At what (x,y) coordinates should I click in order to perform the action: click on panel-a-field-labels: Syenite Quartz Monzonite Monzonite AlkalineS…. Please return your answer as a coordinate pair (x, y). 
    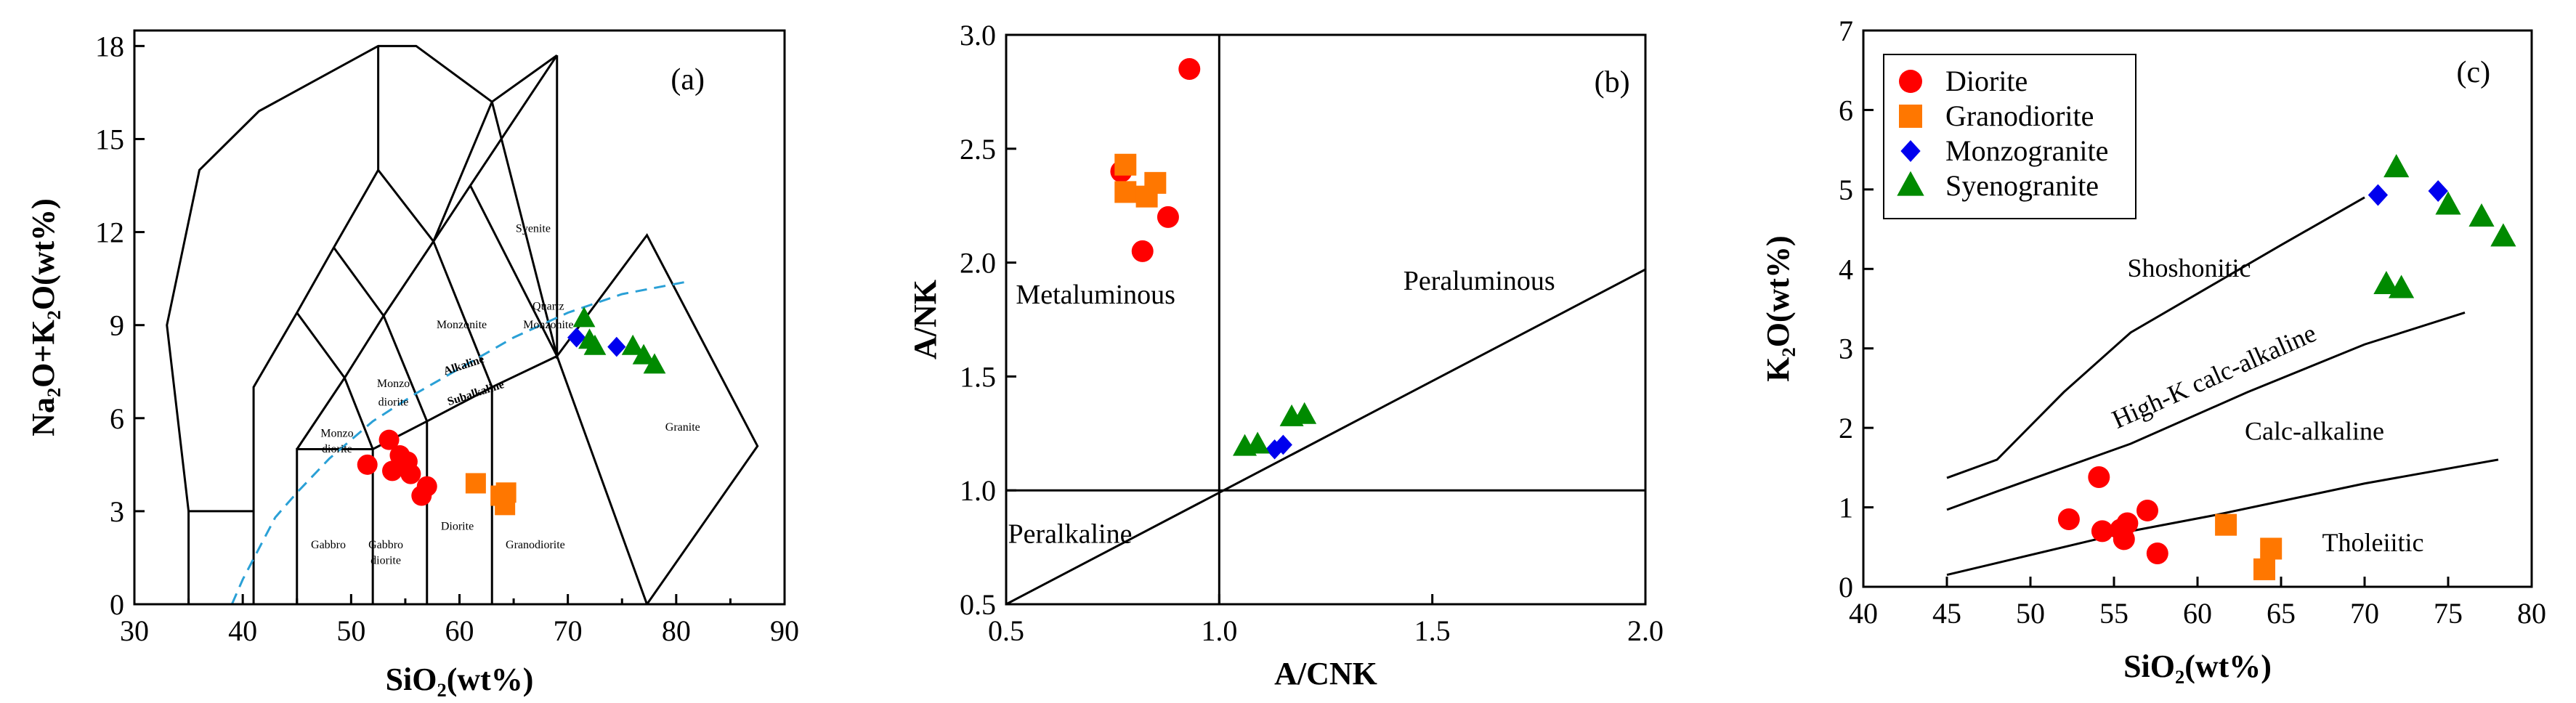
    Looking at the image, I should click on (506, 395).